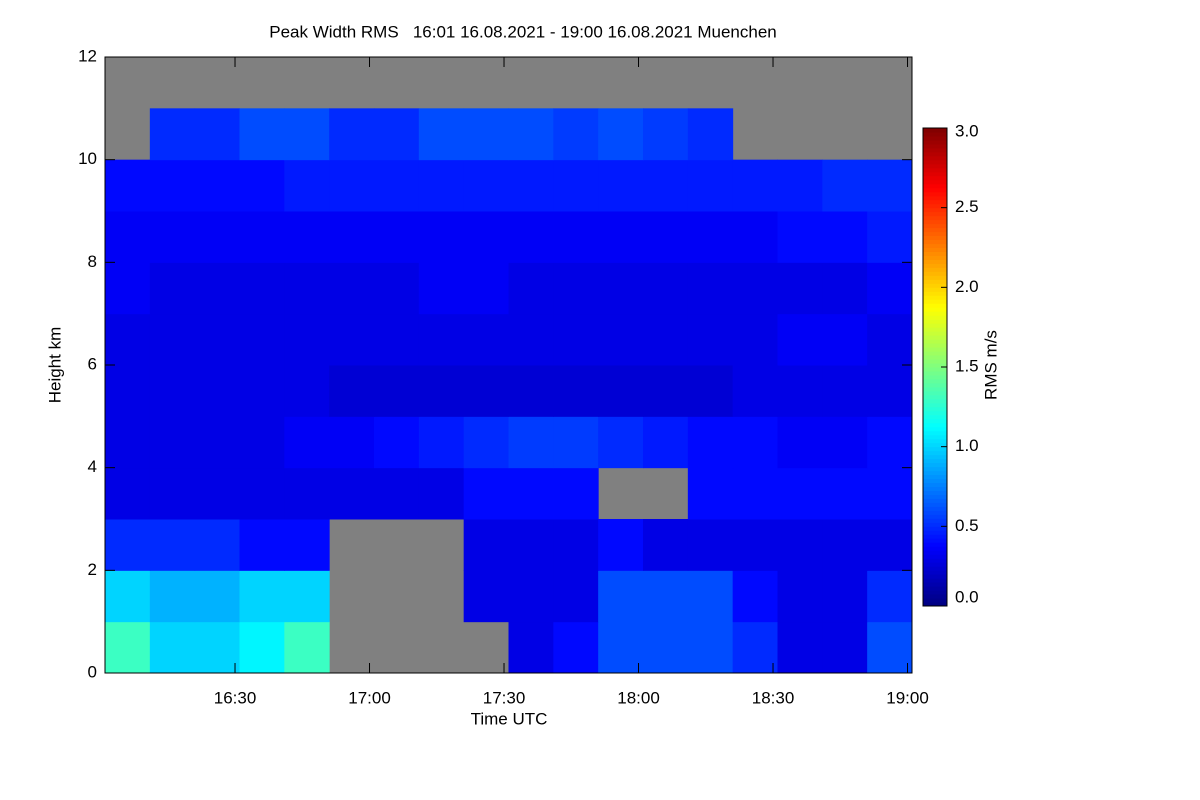 Image resolution: width=1200 pixels, height=800 pixels. I want to click on colorbar-tick-label: 0.5, so click(967, 525).